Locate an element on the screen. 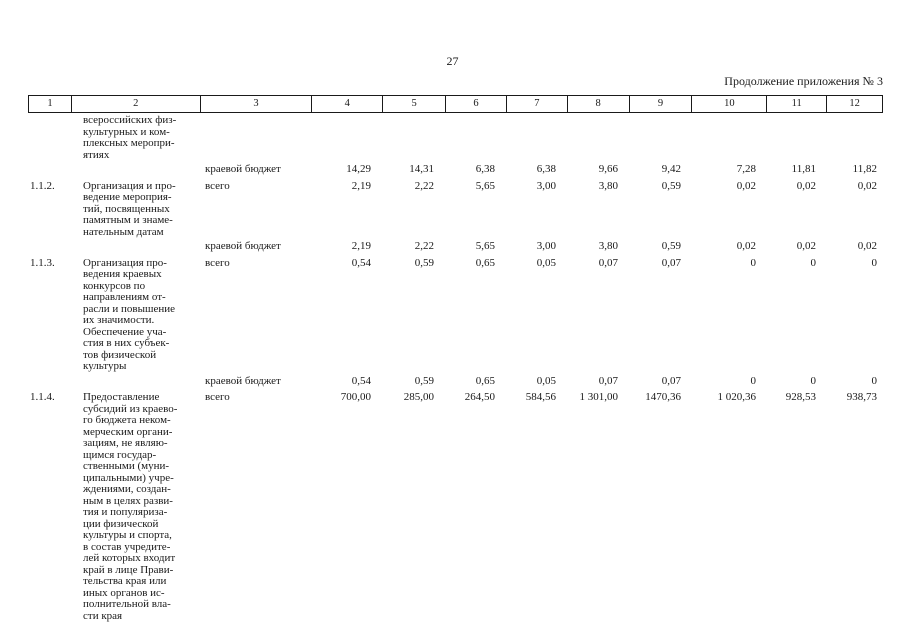 Image resolution: width=905 pixels, height=640 pixels. column-number-8: 8 is located at coordinates (599, 104).